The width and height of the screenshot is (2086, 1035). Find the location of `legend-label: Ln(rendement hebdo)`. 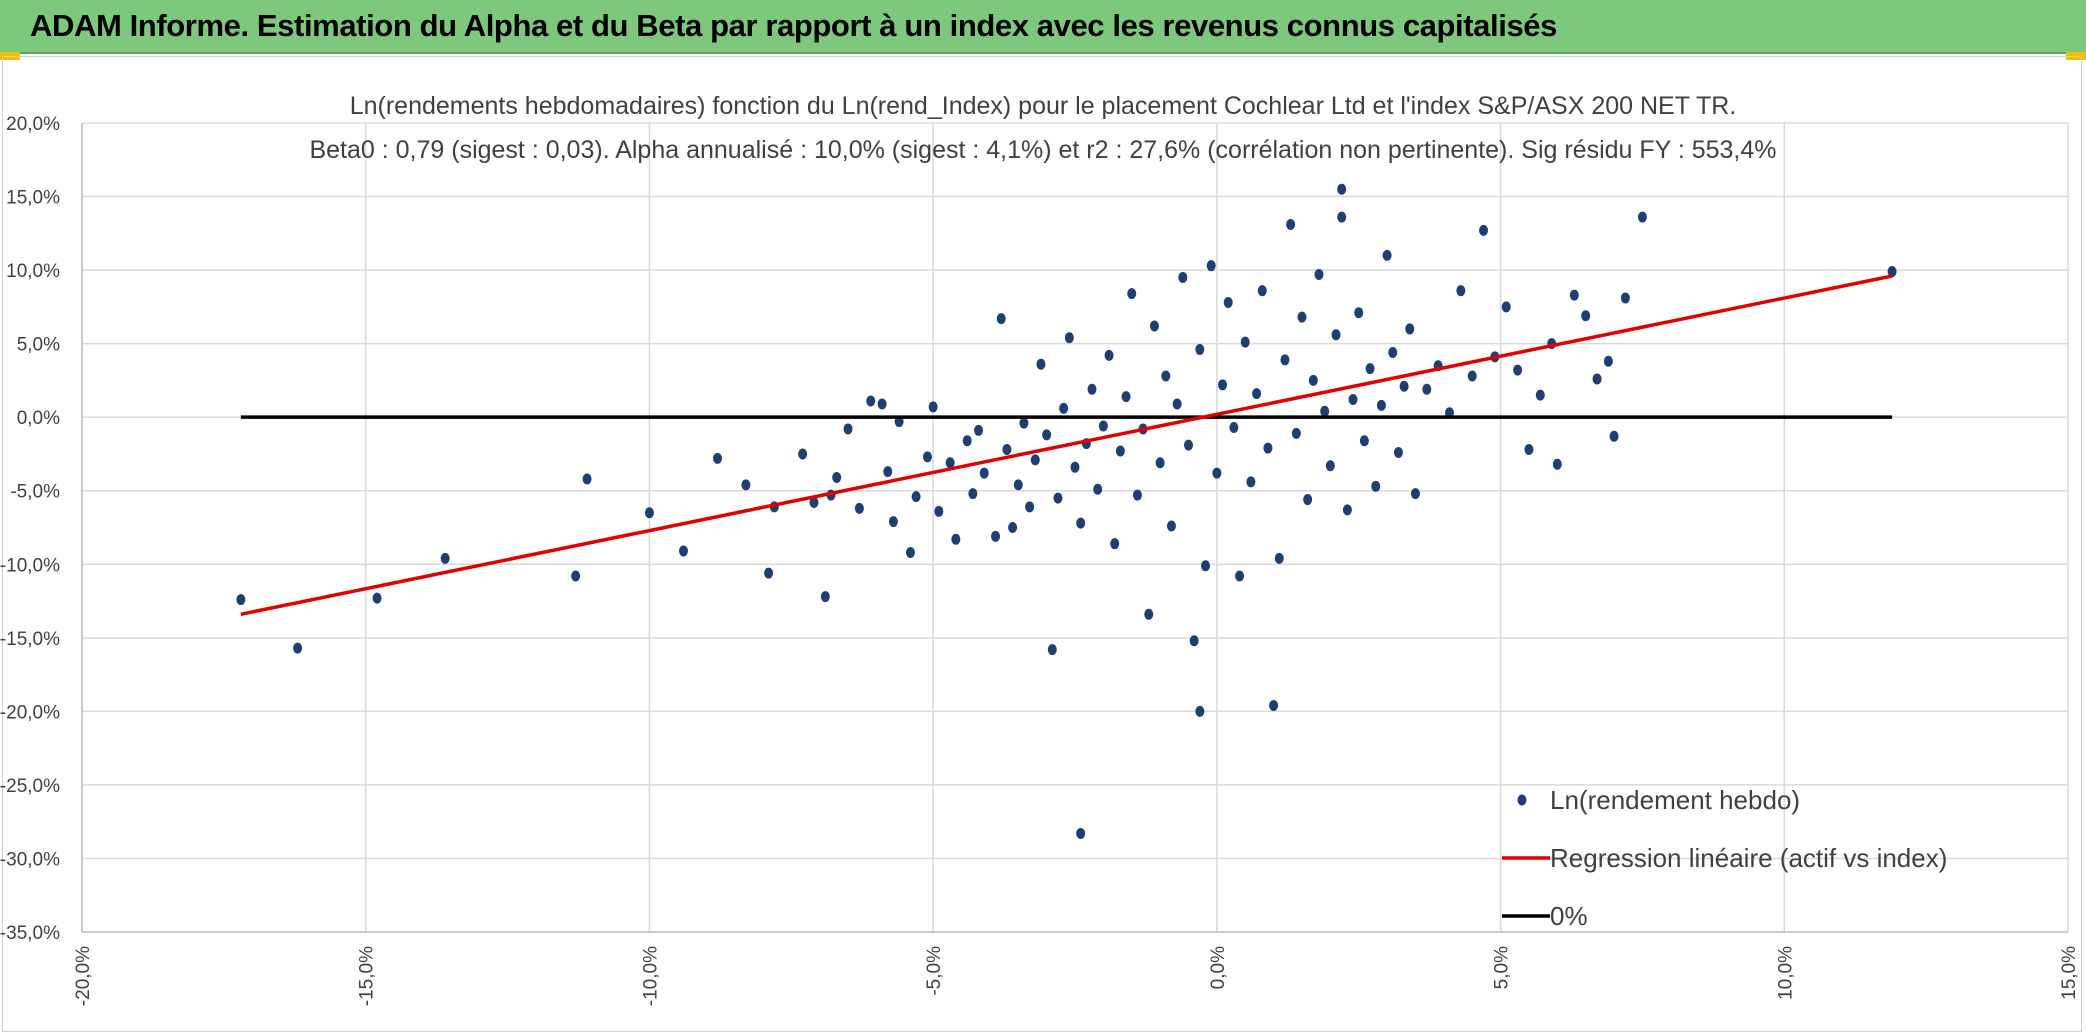

legend-label: Ln(rendement hebdo) is located at coordinates (1675, 800).